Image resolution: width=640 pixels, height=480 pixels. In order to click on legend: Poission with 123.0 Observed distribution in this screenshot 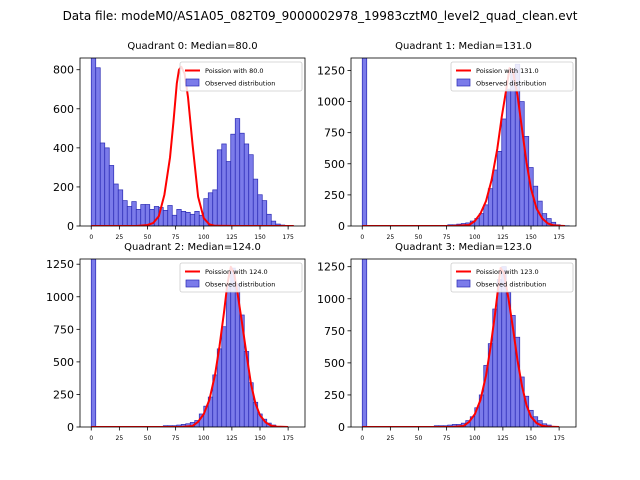, I will do `click(512, 277)`.